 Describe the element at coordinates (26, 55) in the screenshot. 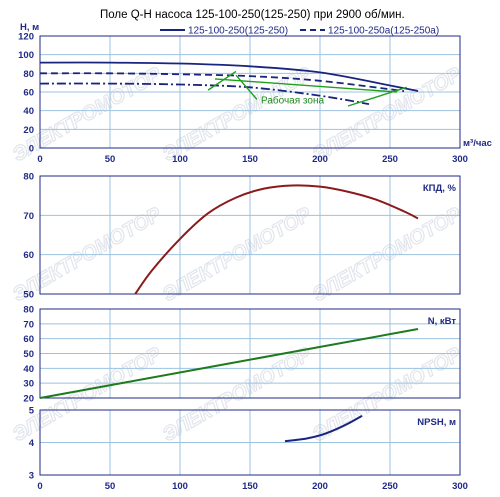

I see `qh-ytick-100: 100` at that location.